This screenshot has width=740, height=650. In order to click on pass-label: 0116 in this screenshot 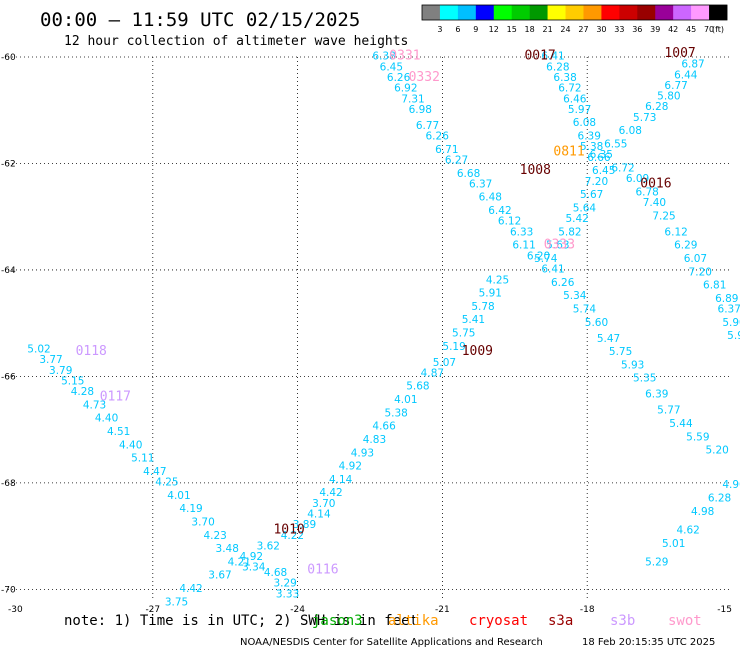, I will do `click(322, 569)`.